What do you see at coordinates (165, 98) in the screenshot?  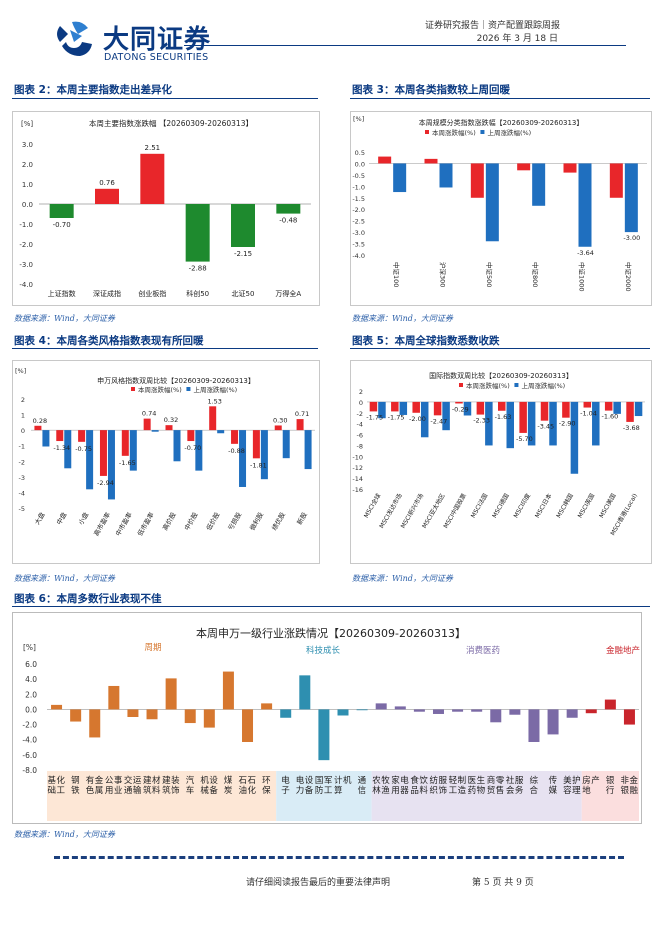 I see `fig2-rule` at bounding box center [165, 98].